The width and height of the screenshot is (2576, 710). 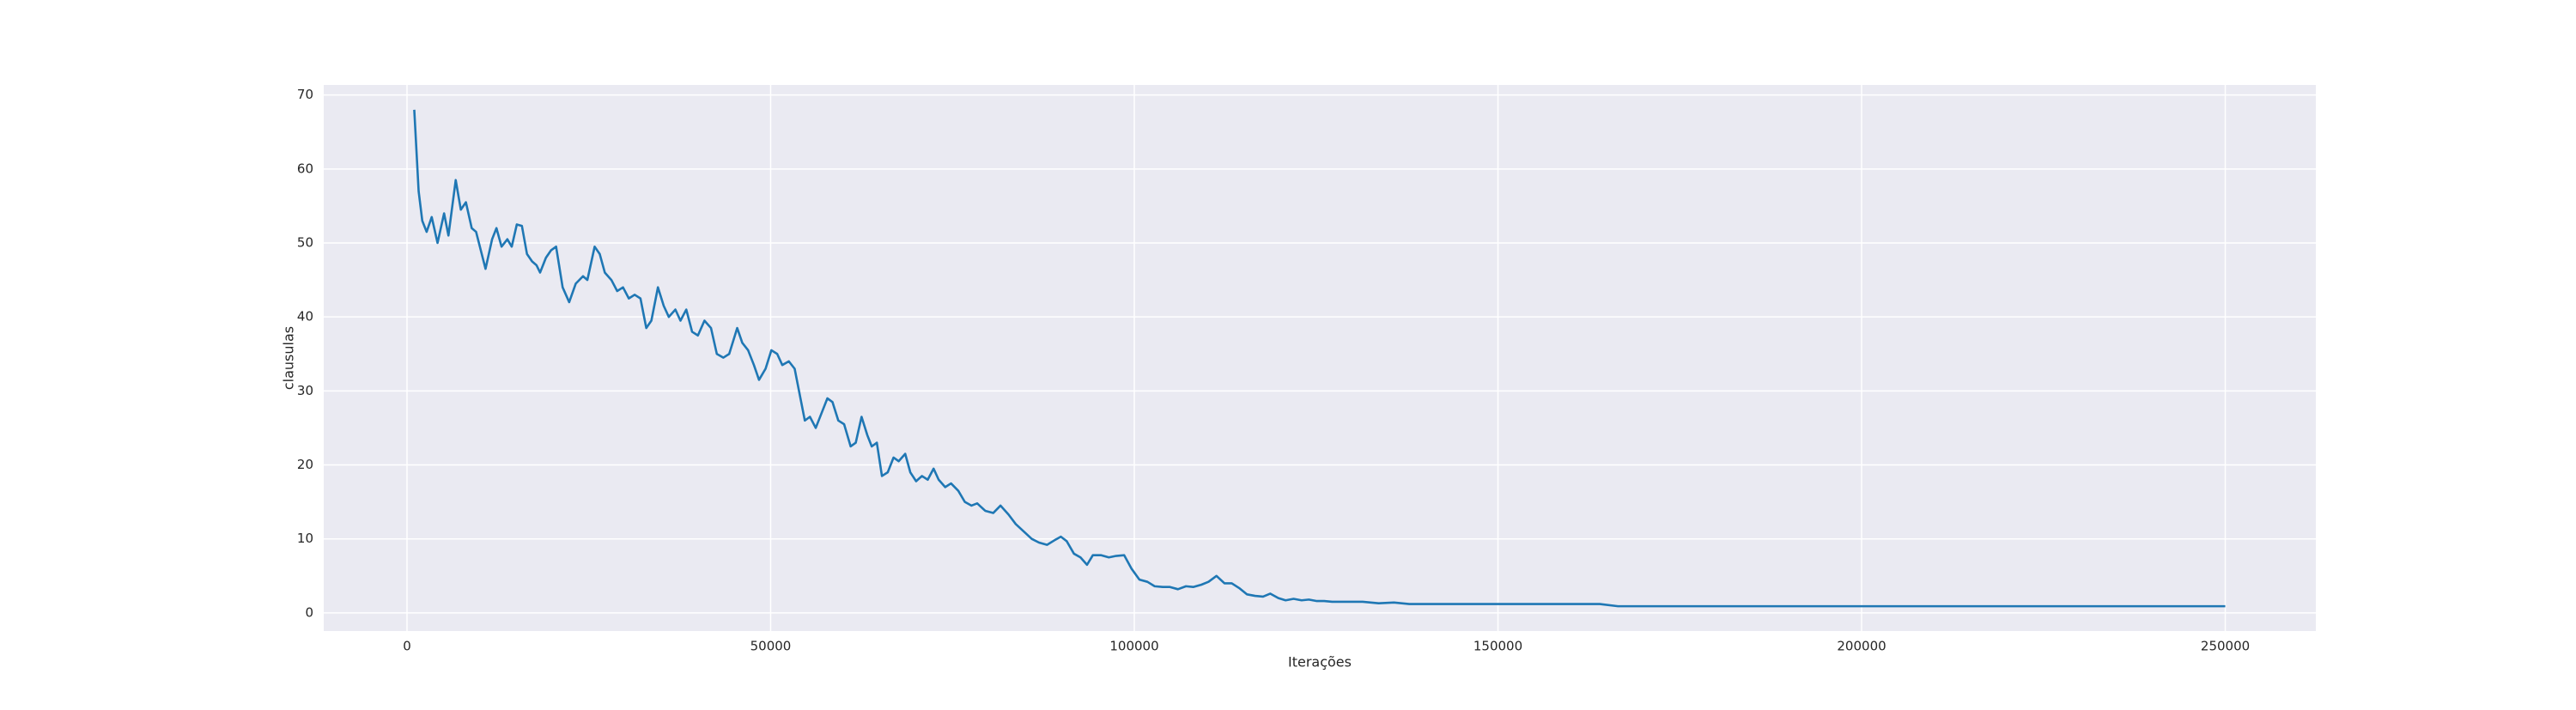 What do you see at coordinates (305, 464) in the screenshot?
I see `y-tick-label: 20` at bounding box center [305, 464].